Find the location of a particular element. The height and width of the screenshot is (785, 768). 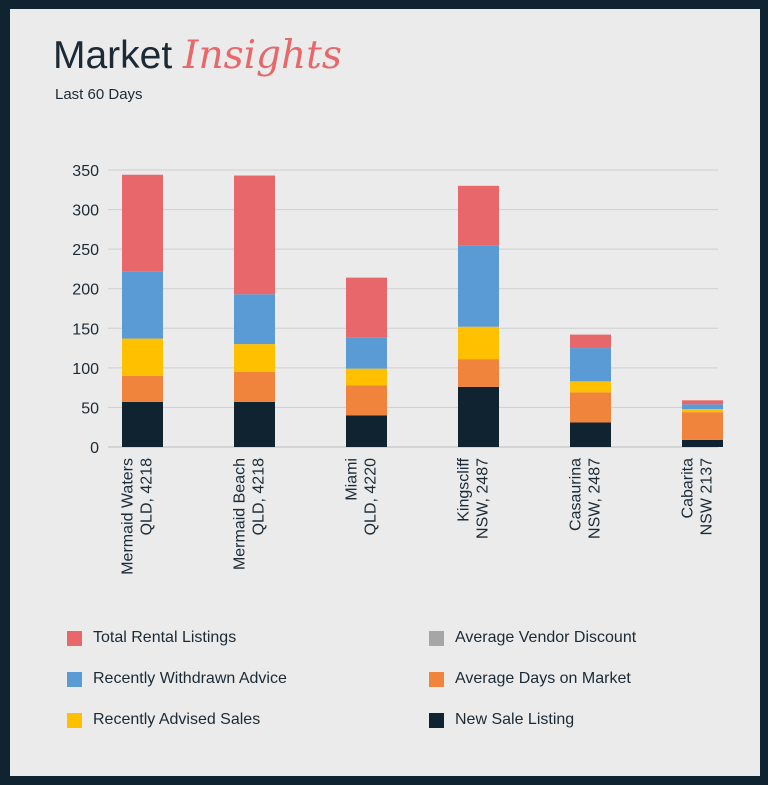

x-tick-label-line: Casaurina is located at coordinates (576, 494).